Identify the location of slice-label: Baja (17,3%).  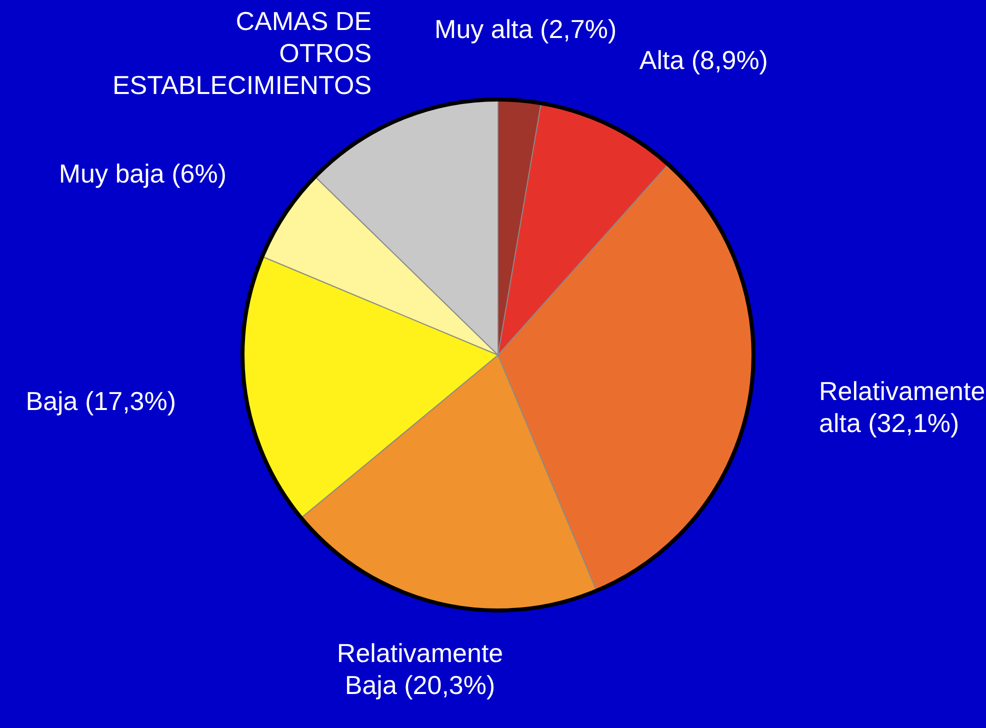
(101, 401).